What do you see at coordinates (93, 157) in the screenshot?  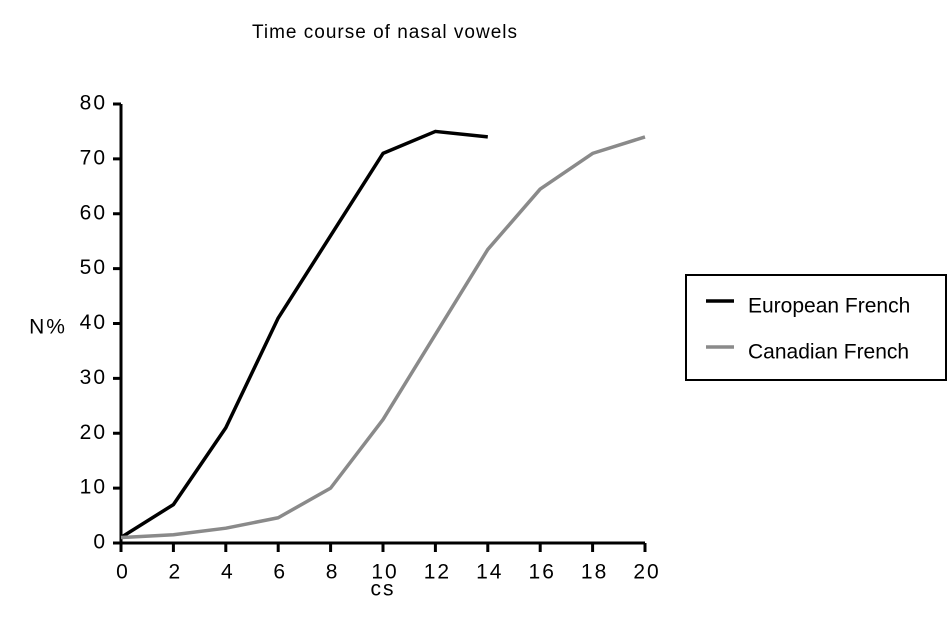 I see `y-tick-label: 70` at bounding box center [93, 157].